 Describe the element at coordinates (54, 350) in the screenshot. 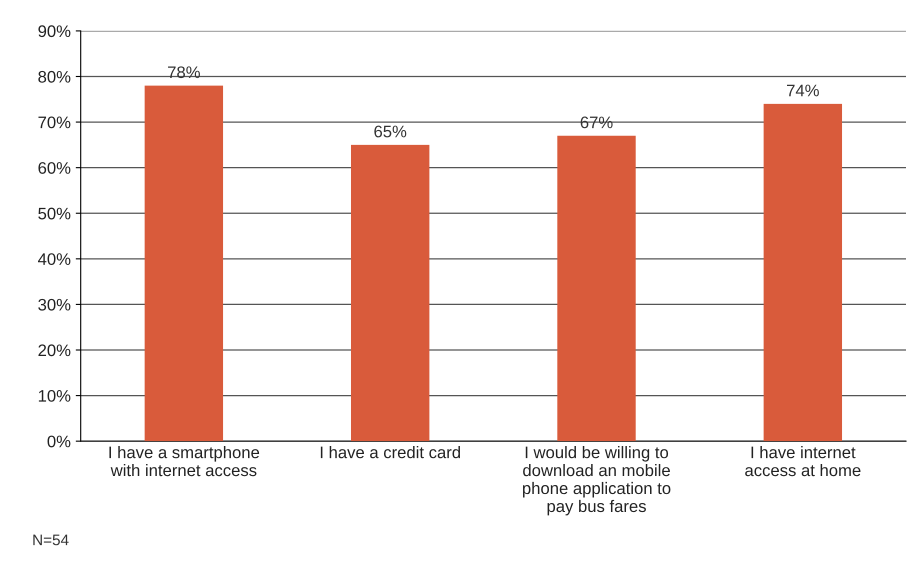

I see `y-tick-label: 20%` at that location.